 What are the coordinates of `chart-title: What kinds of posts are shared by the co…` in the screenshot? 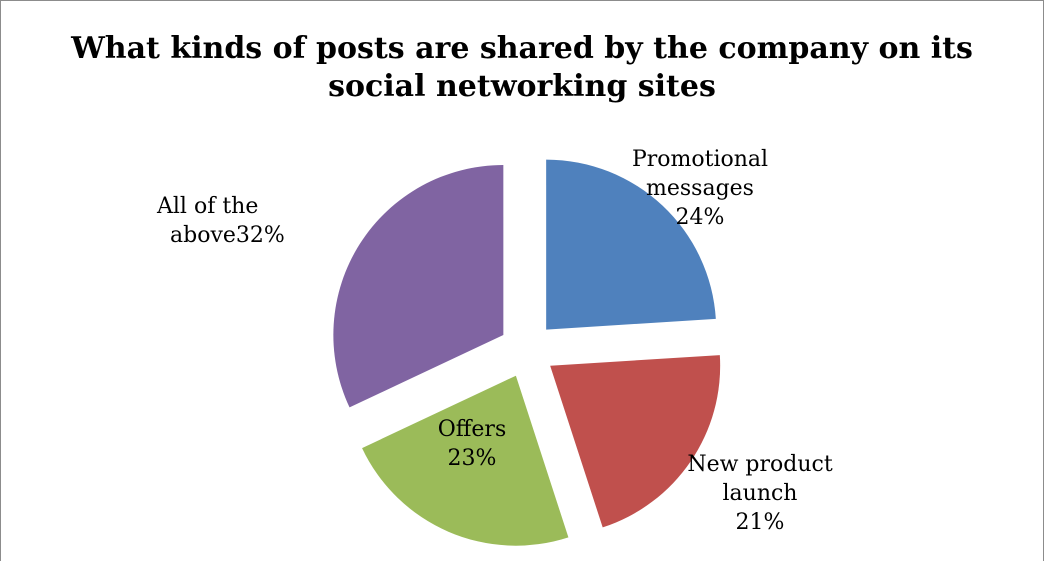 It's located at (522, 68).